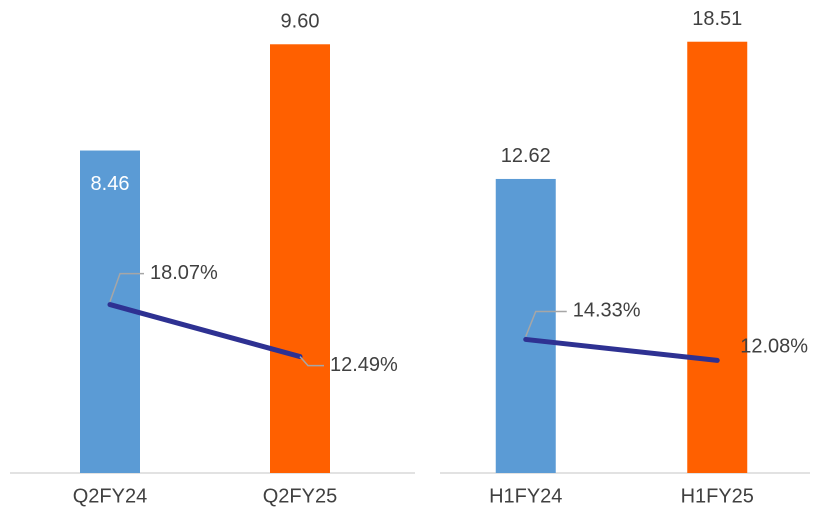 The width and height of the screenshot is (833, 518). I want to click on bar-value-label: 18.51, so click(717, 19).